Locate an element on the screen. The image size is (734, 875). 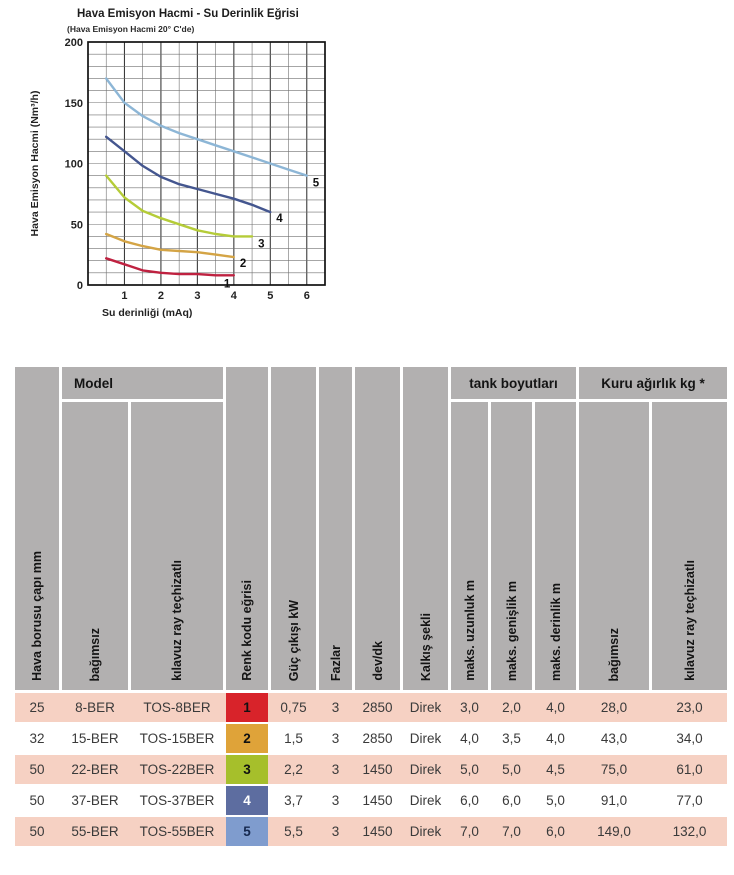
table-cell: 3,7 is located at coordinates (293, 800).